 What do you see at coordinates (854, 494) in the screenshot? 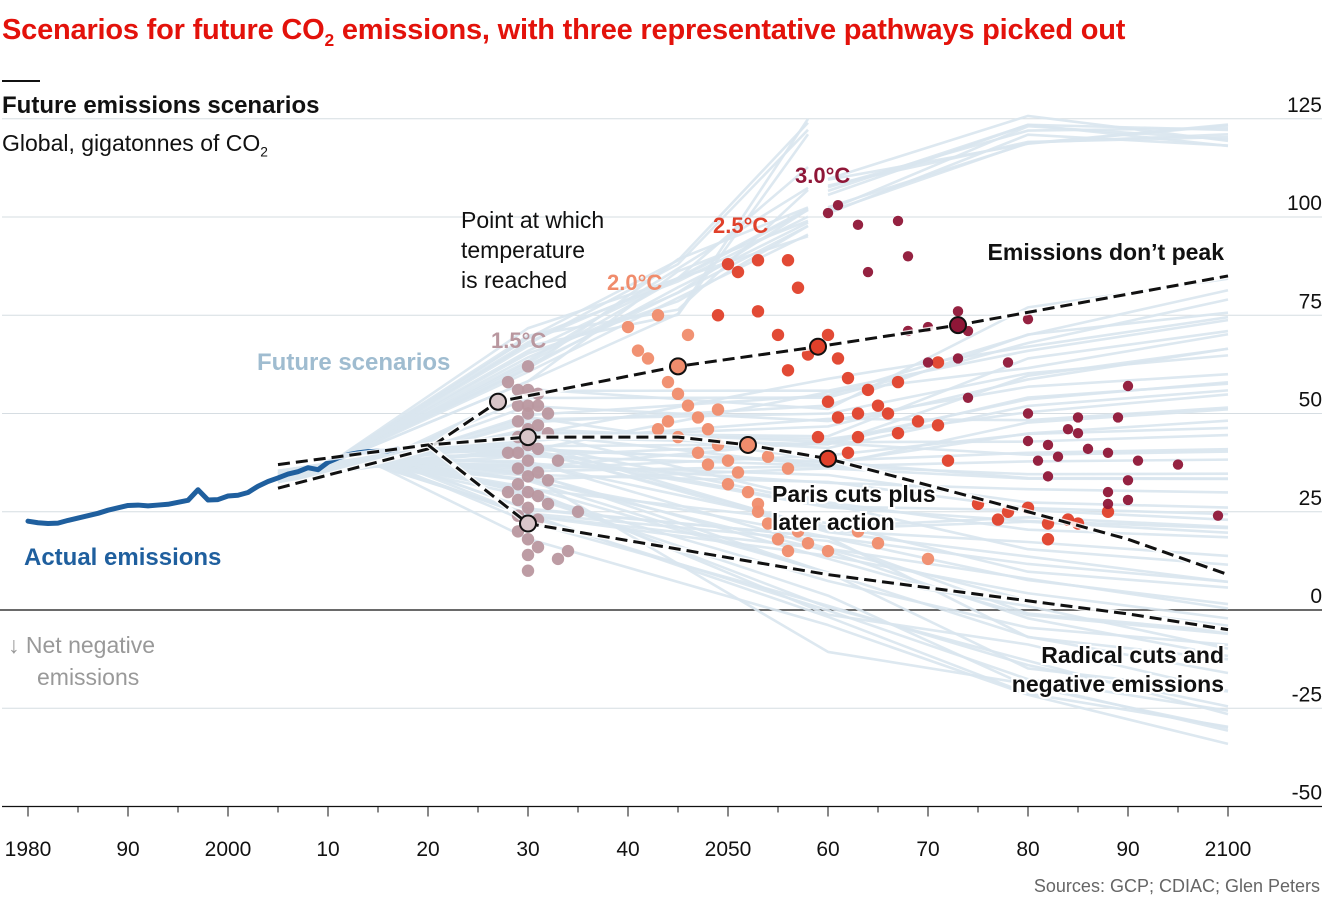
I see `label-paris: Paris cuts plus` at bounding box center [854, 494].